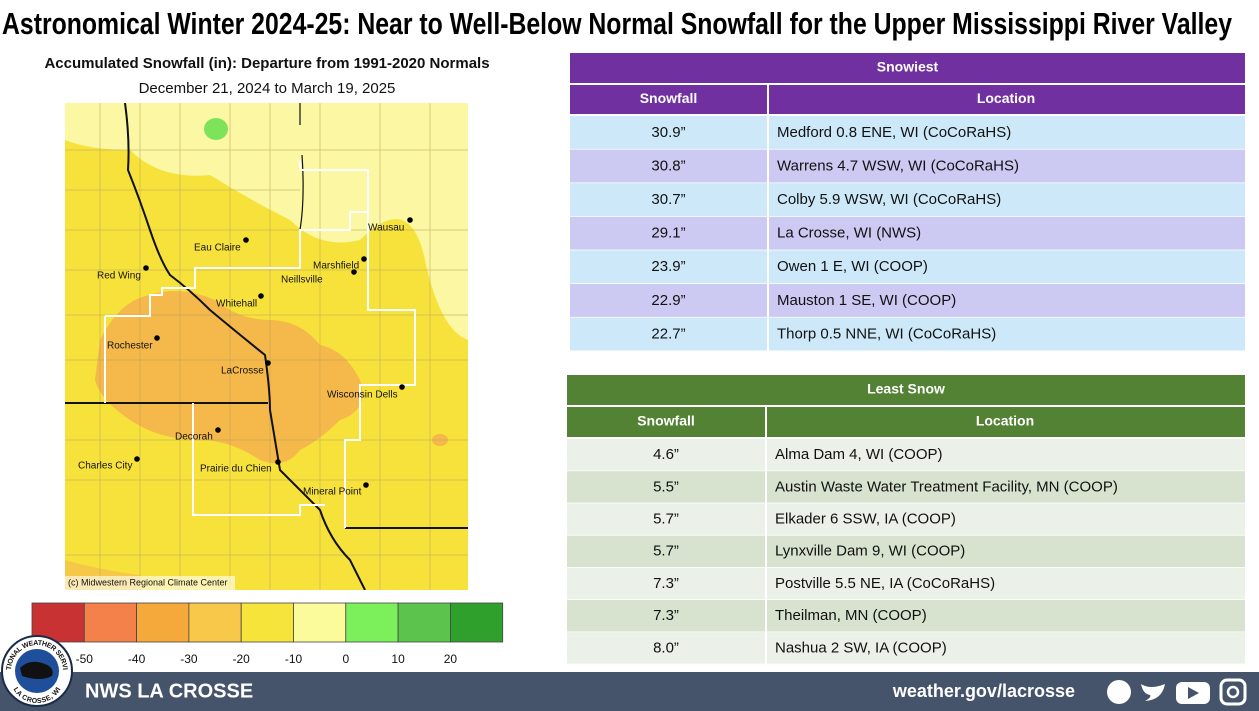 The width and height of the screenshot is (1259, 711). Describe the element at coordinates (236, 469) in the screenshot. I see `city-label: Prairie du Chien` at that location.